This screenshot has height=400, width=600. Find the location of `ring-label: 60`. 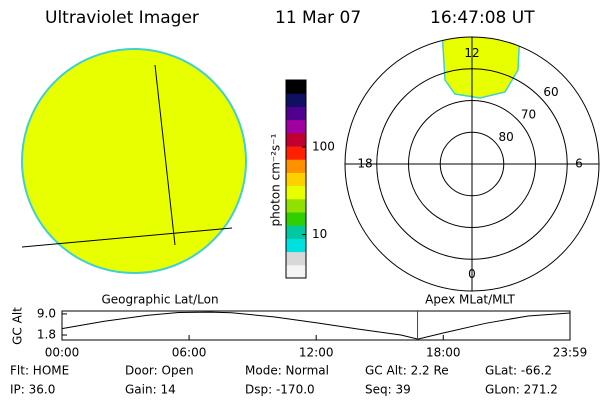

ring-label: 60 is located at coordinates (550, 92).